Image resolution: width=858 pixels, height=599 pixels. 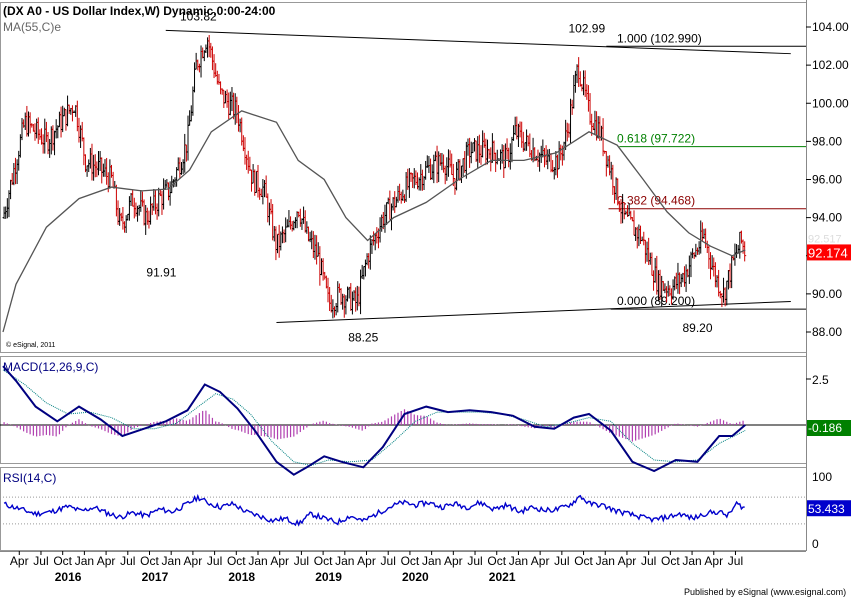 I want to click on rsi-title: RSI(14,C), so click(x=29, y=478).